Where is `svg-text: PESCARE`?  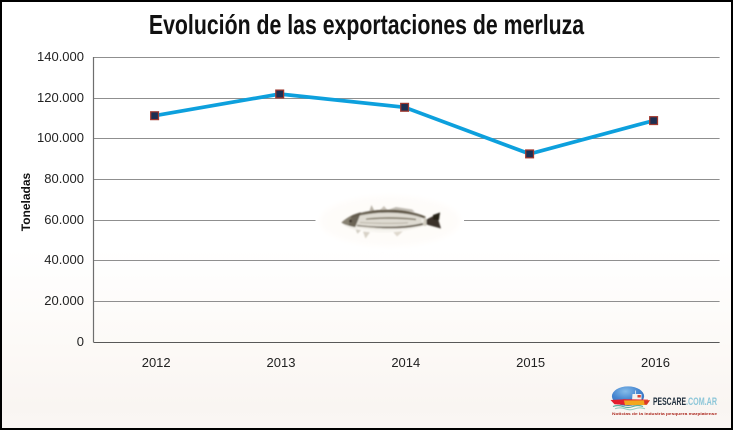
svg-text: PESCARE is located at coordinates (669, 402).